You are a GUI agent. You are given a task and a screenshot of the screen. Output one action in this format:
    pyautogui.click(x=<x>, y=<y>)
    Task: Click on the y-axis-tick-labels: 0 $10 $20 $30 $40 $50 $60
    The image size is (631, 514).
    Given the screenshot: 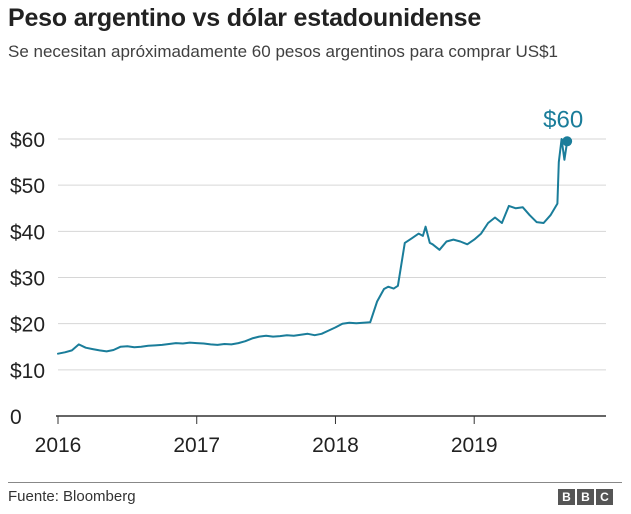 What is the action you would take?
    pyautogui.click(x=27, y=279)
    